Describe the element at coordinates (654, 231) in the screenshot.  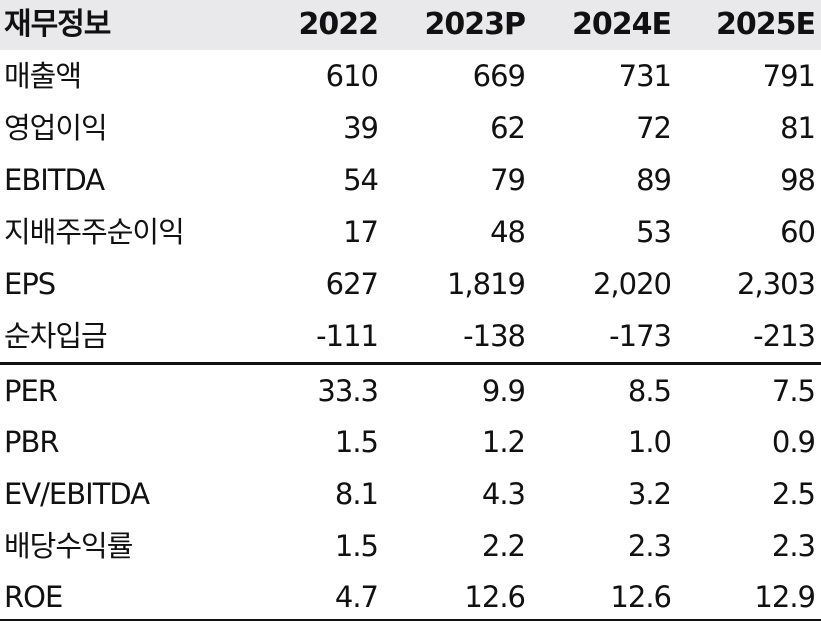
I see `row-value: 53` at that location.